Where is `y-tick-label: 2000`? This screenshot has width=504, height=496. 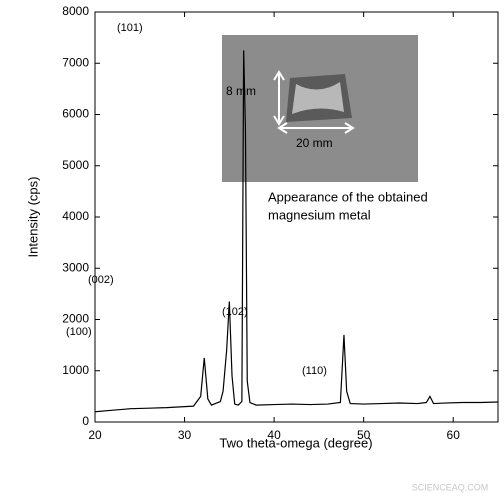
y-tick-label: 2000 is located at coordinates (75, 319).